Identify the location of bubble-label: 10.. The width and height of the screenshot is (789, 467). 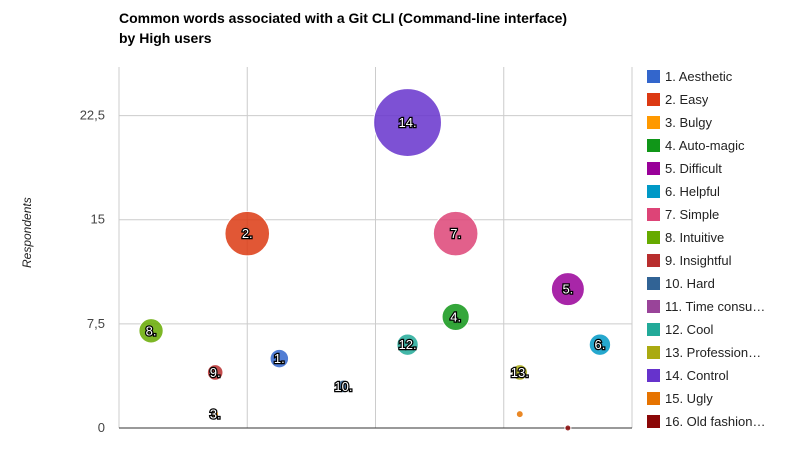
(343, 386).